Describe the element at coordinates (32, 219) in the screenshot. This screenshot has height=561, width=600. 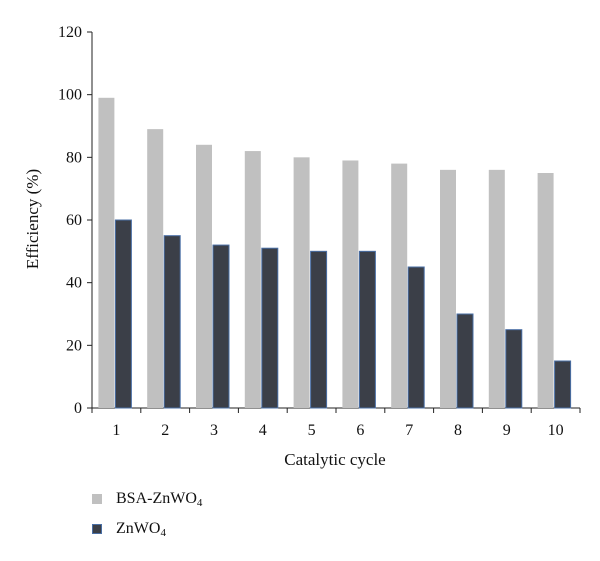
I see `y-axis-label: Efficiency (%)` at that location.